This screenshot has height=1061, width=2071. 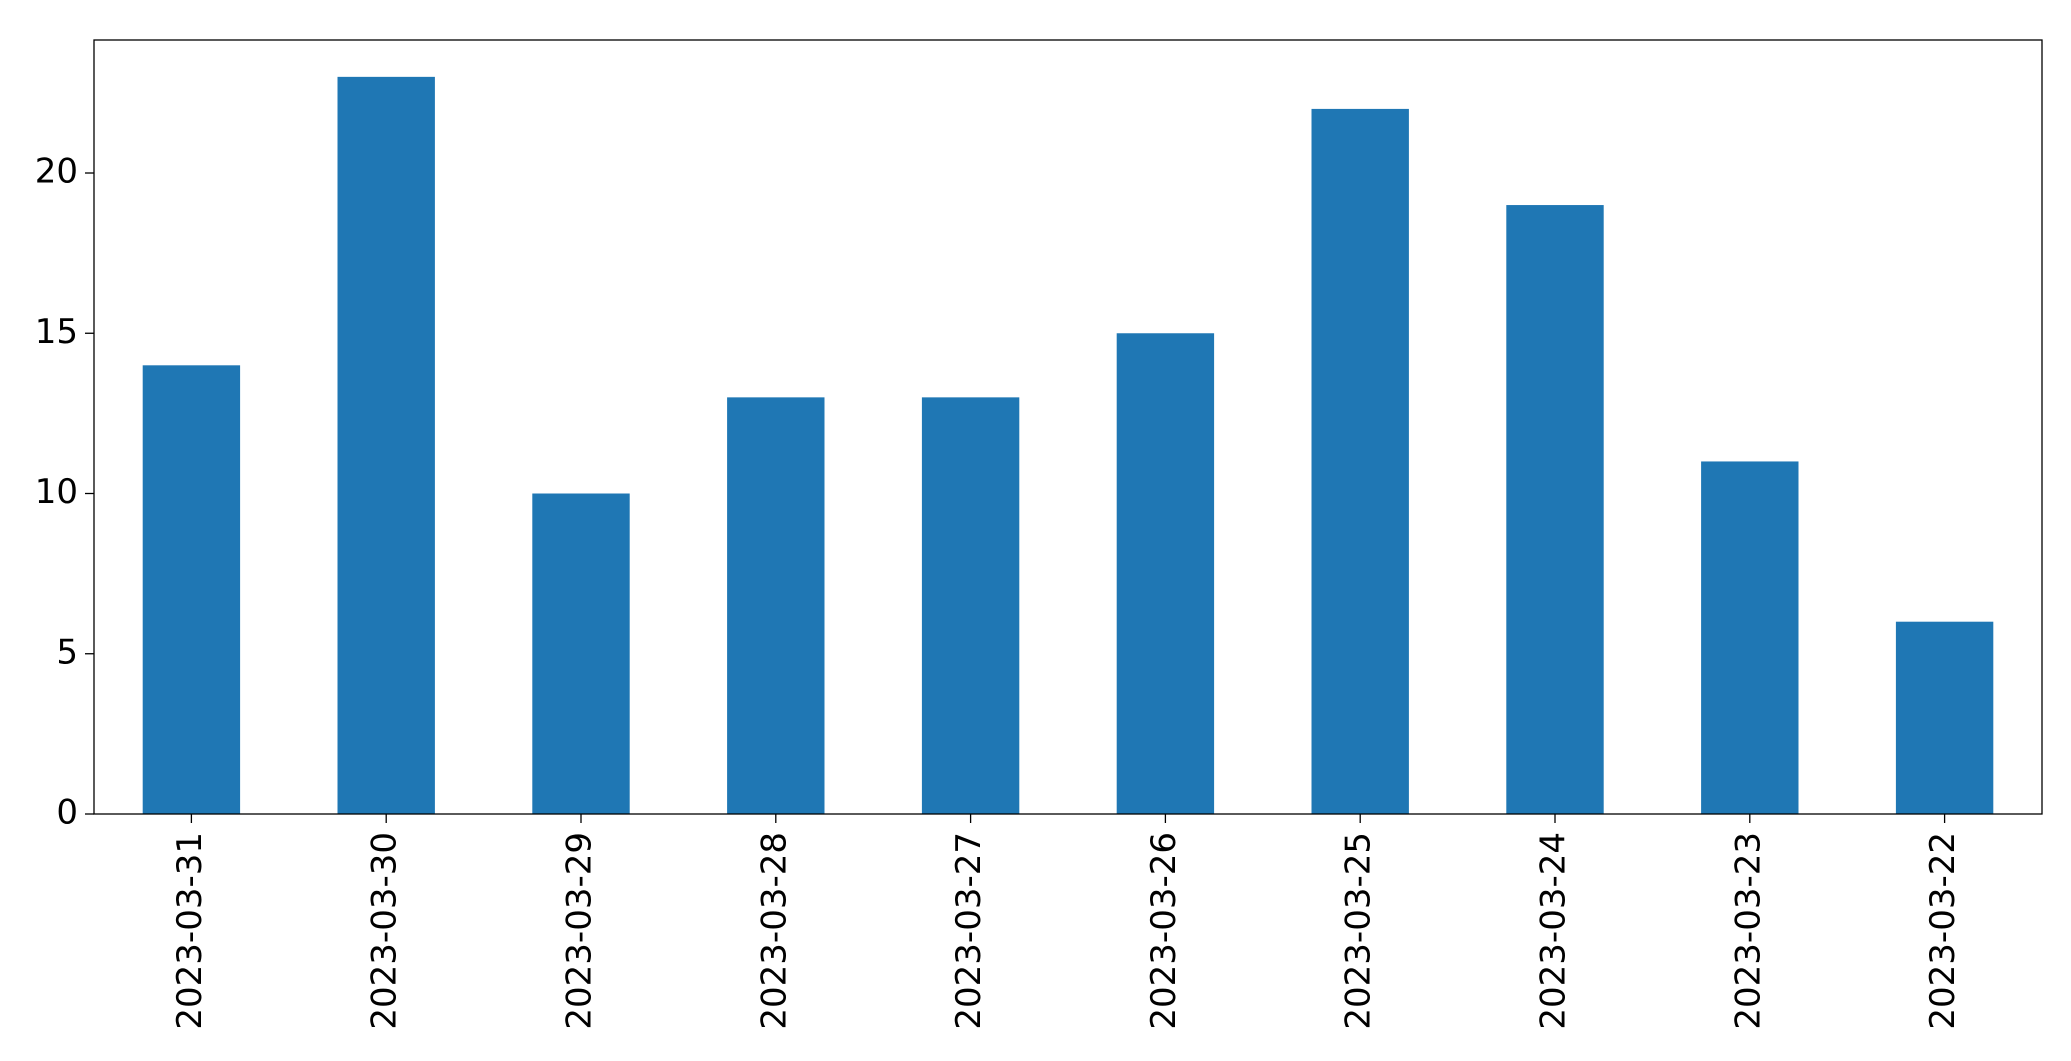 What do you see at coordinates (1943, 931) in the screenshot?
I see `x-tick-label: 2023-03-22` at bounding box center [1943, 931].